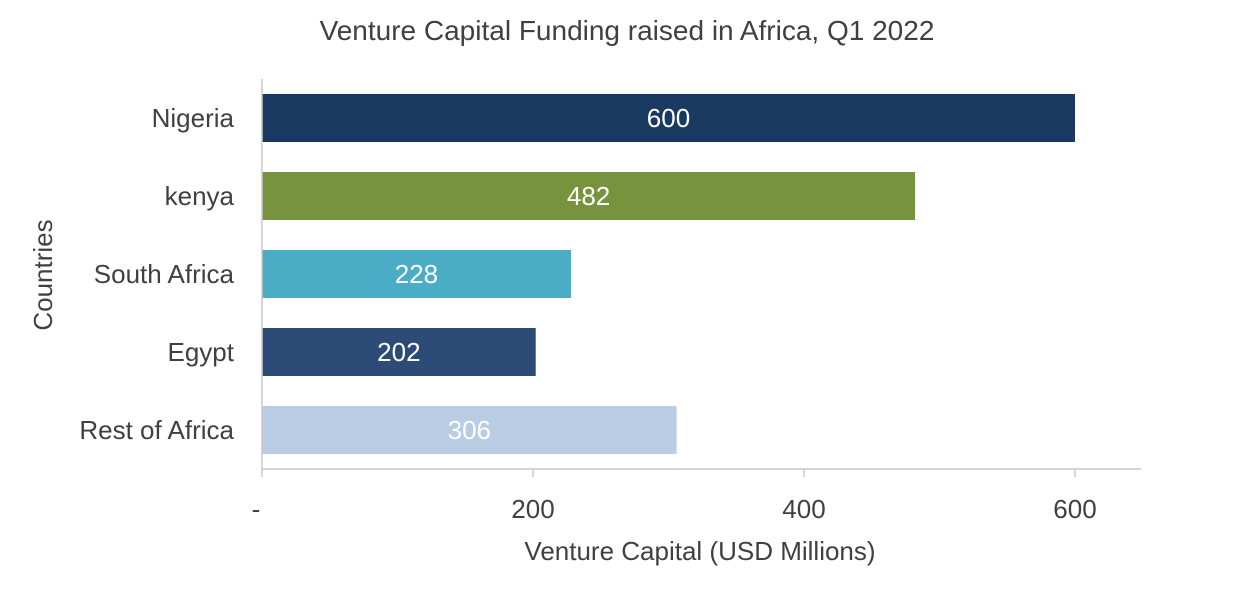  I want to click on data-label: 482, so click(588, 196).